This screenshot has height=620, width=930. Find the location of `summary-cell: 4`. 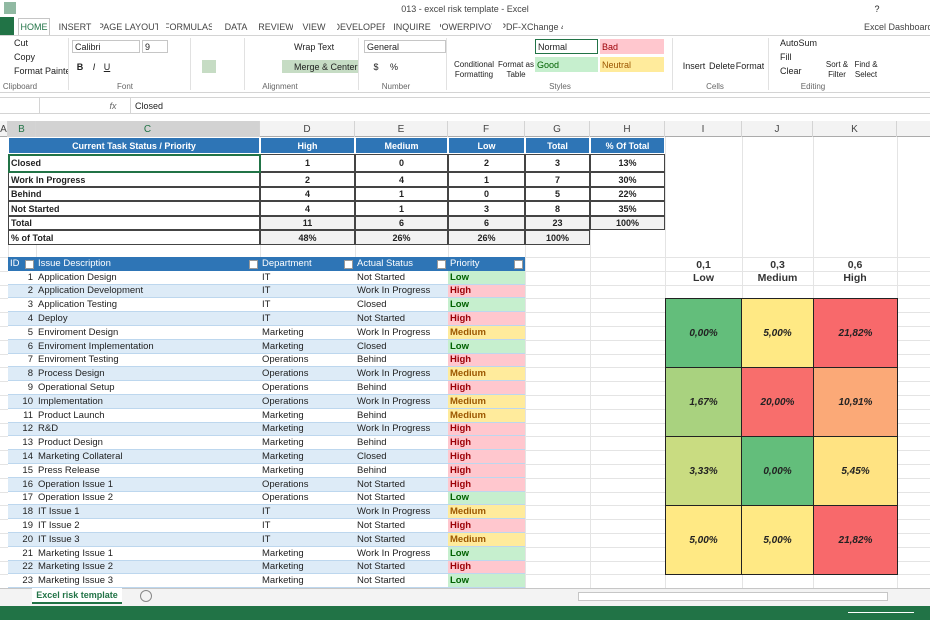

summary-cell: 4 is located at coordinates (307, 208).